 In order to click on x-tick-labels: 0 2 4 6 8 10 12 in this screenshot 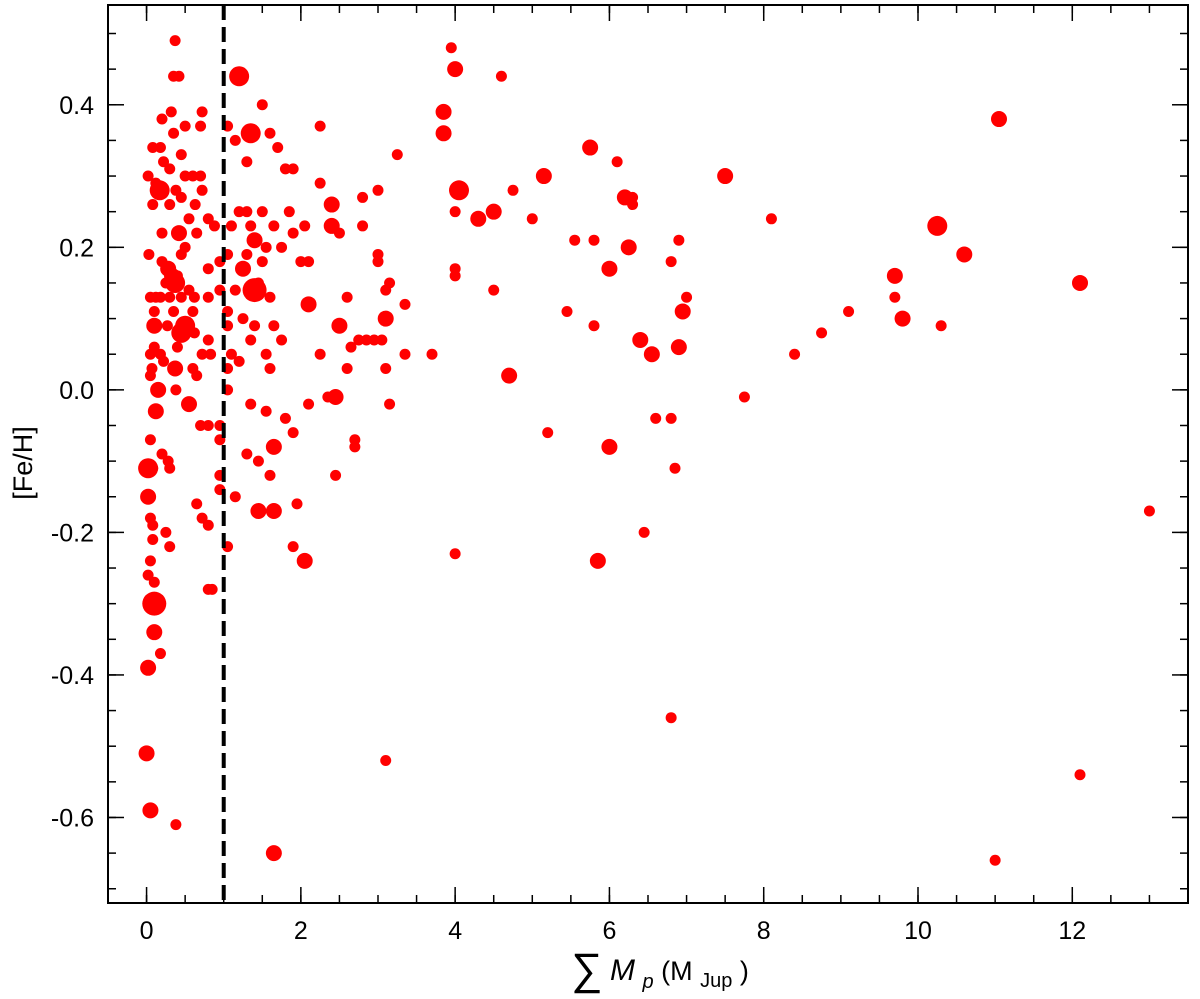, I will do `click(613, 931)`.